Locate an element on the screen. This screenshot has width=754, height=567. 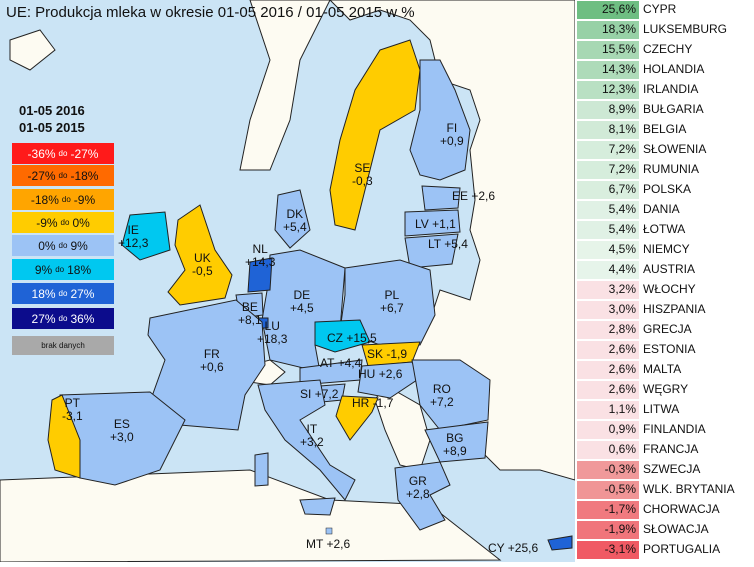
legend-from: -27% is located at coordinates (41, 175).